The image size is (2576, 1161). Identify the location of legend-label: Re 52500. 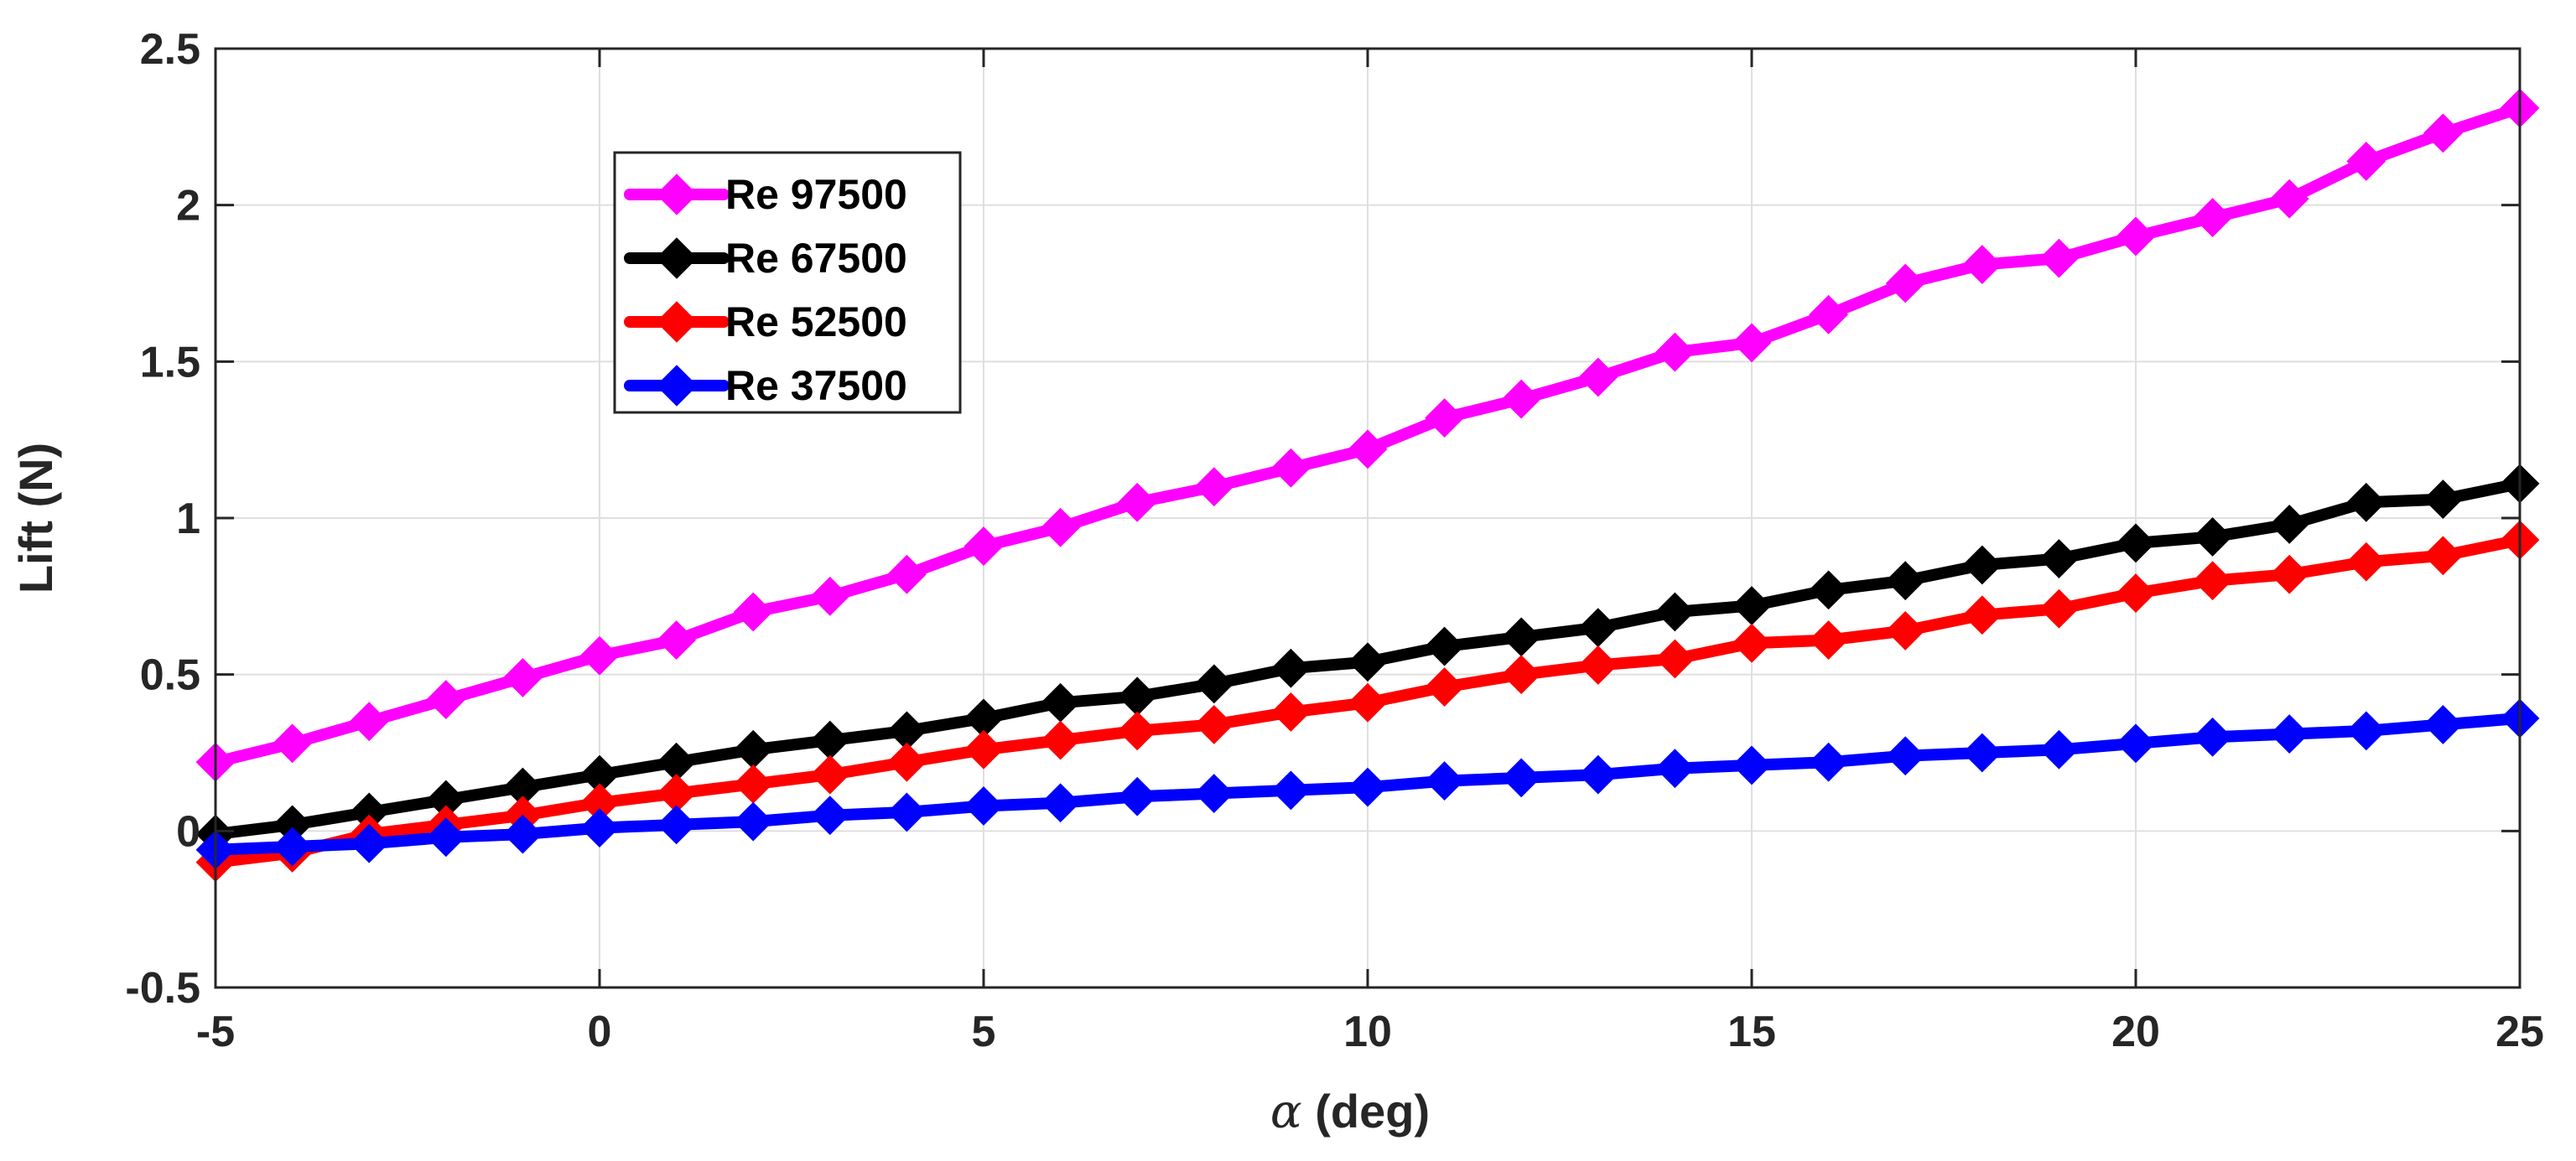
(816, 321).